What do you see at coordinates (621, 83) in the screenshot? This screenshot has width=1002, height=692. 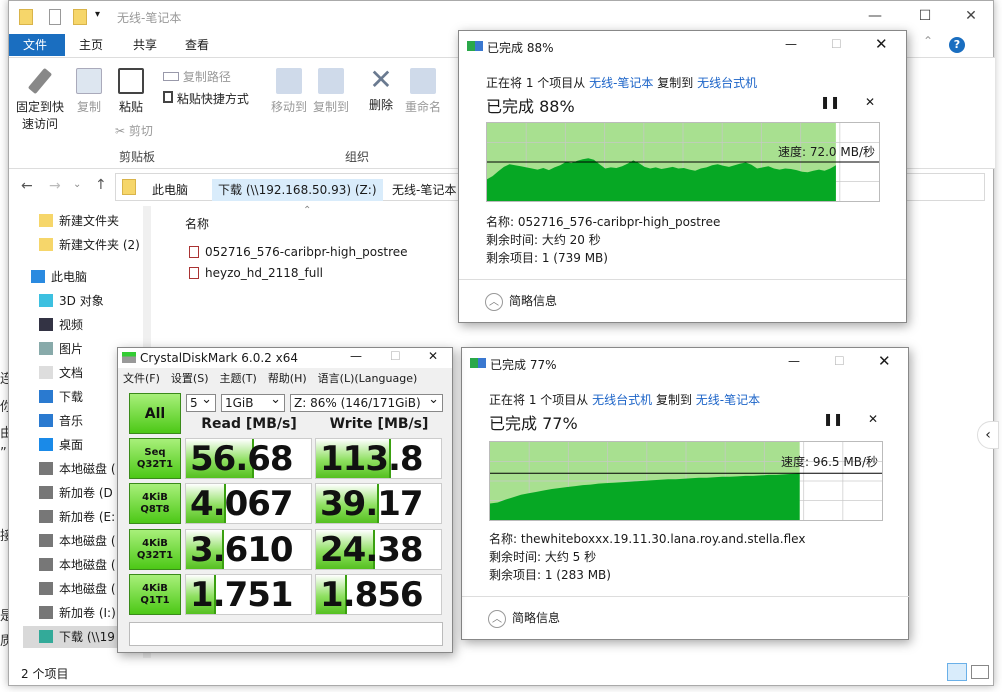 I see `source-link: 无线-笔记本` at bounding box center [621, 83].